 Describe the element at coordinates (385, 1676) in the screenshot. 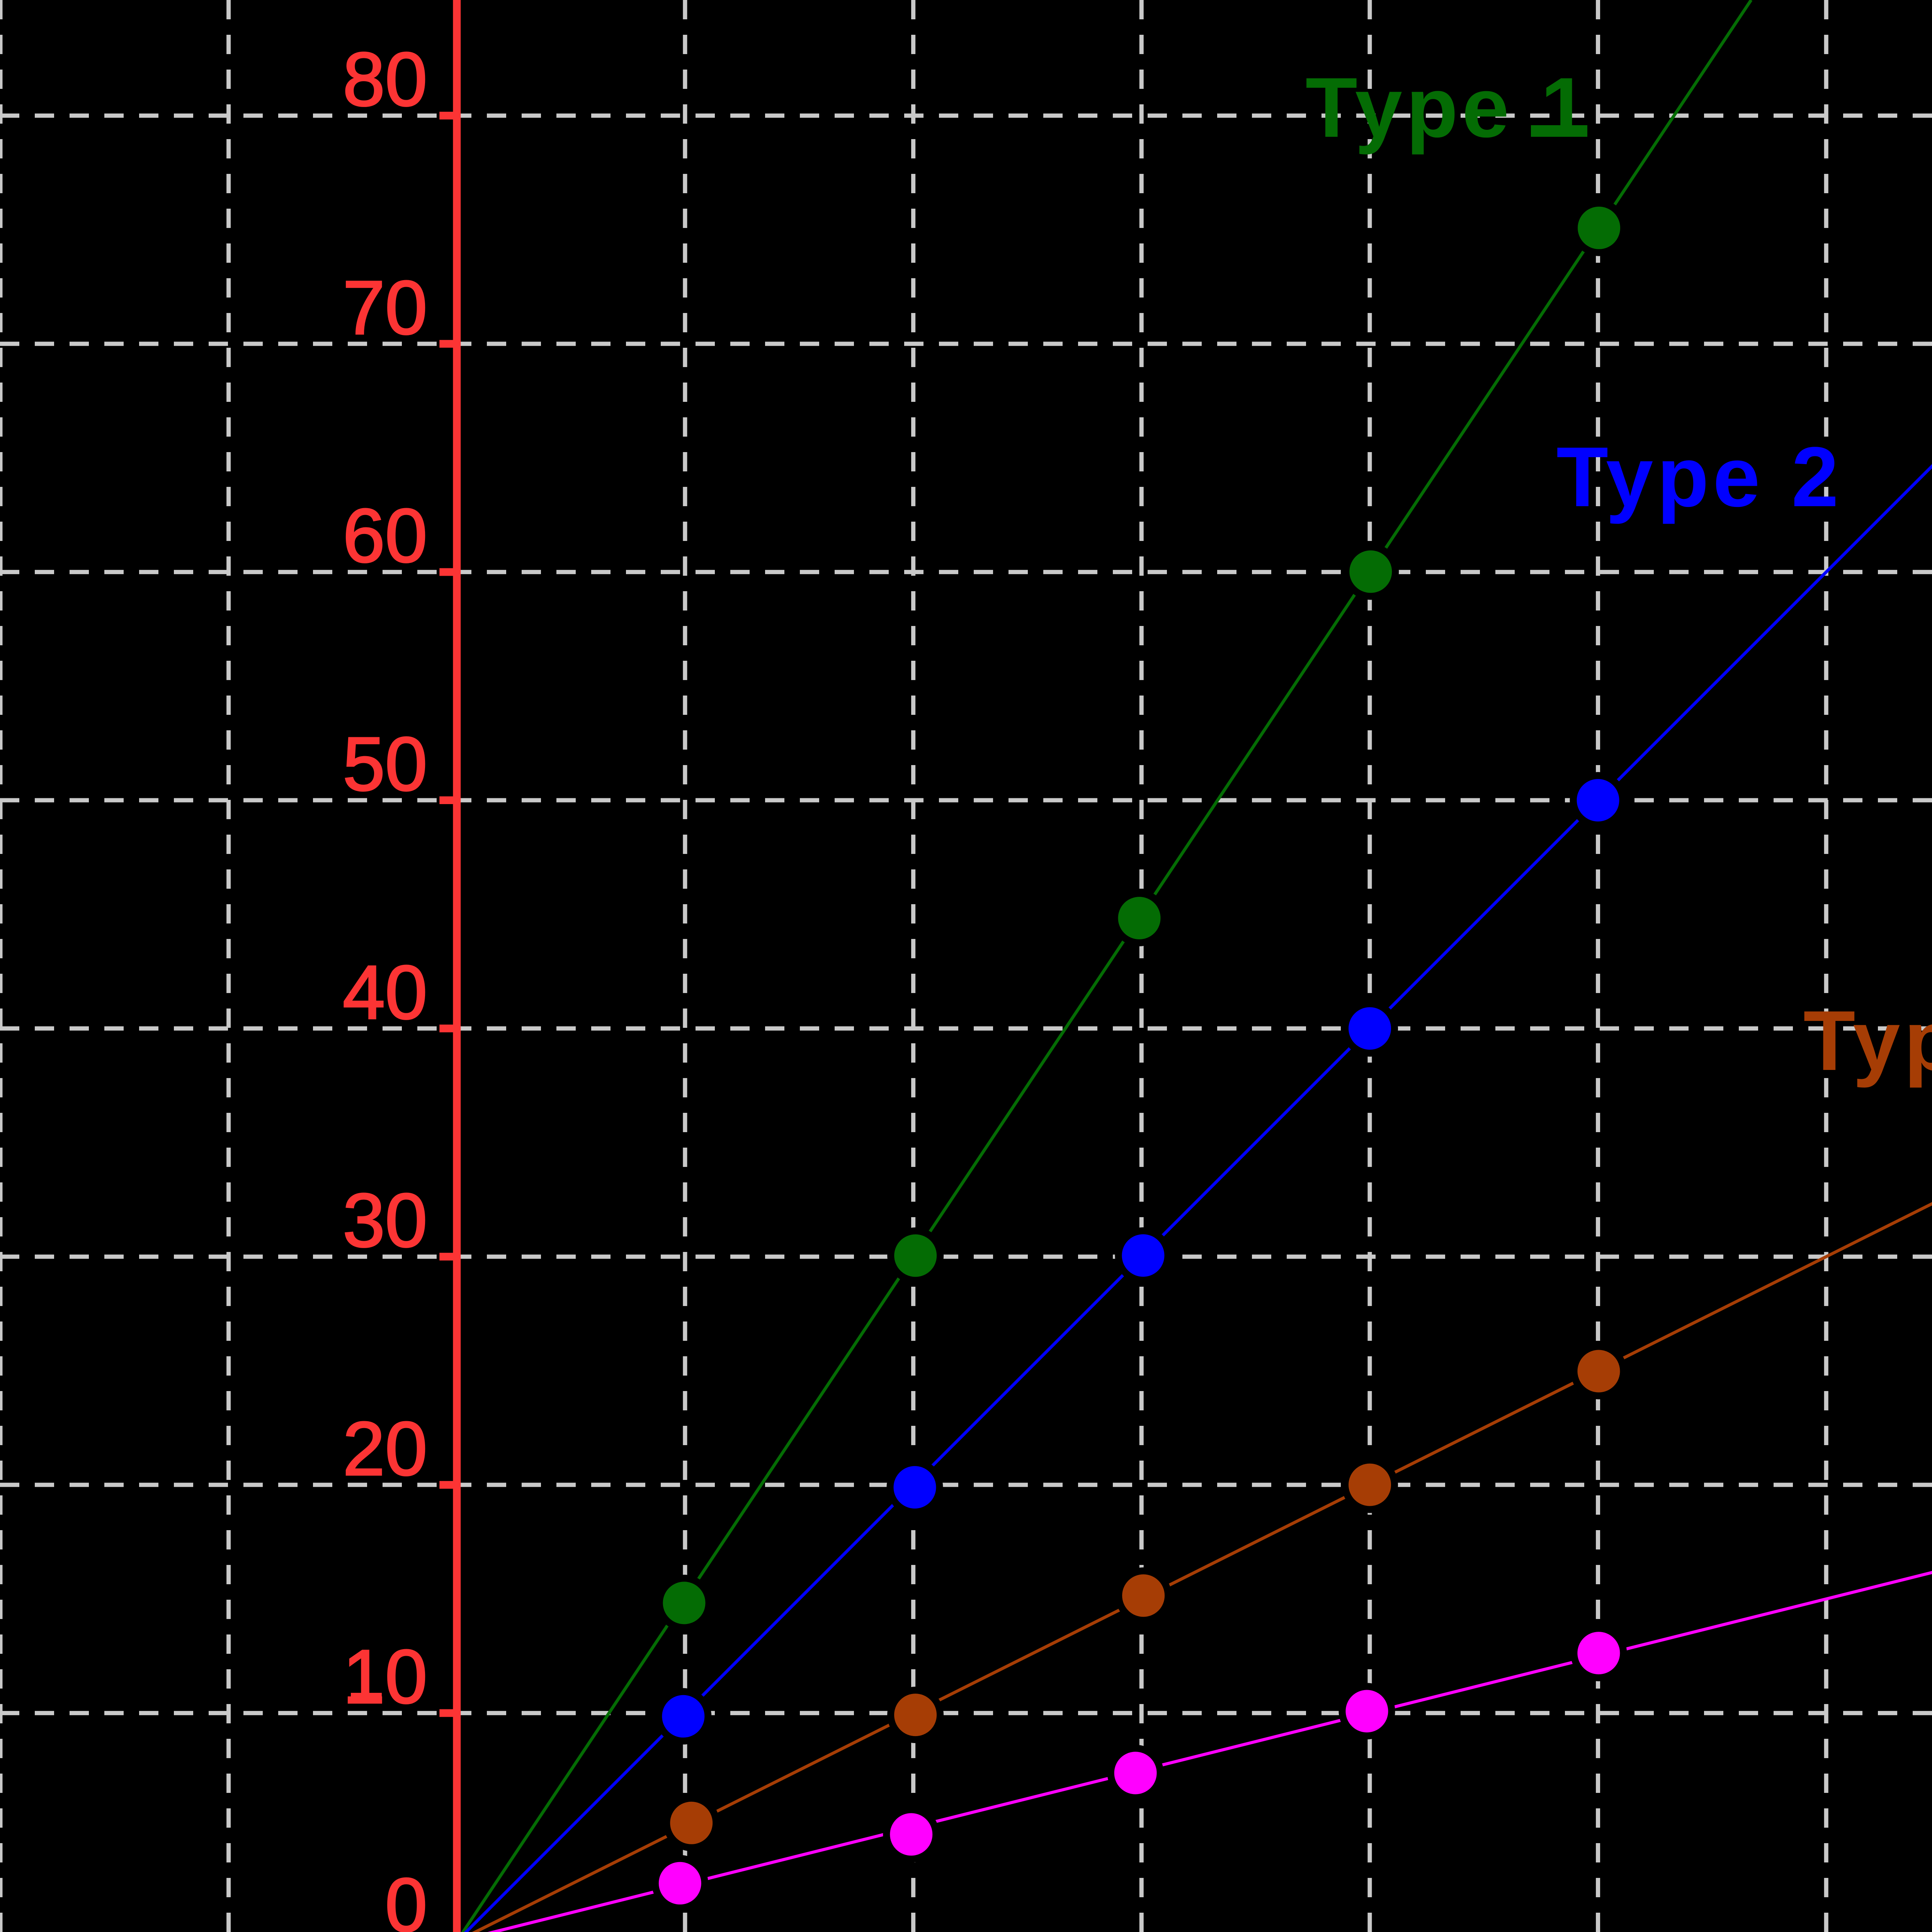

I see `svg-text: 10` at that location.